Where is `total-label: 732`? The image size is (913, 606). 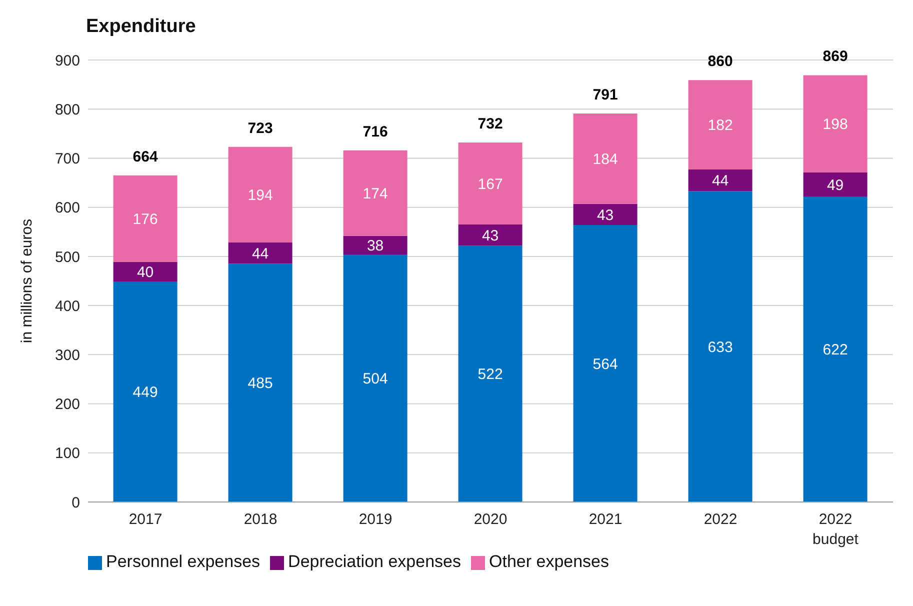 total-label: 732 is located at coordinates (490, 124).